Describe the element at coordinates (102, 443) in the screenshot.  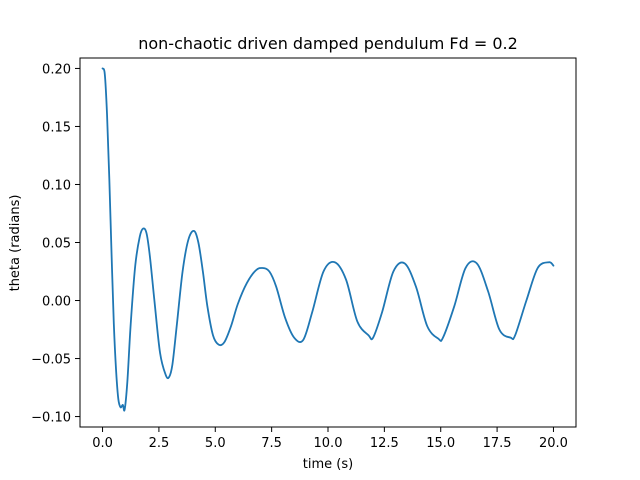
I see `x-tick-label: 0.0` at that location.